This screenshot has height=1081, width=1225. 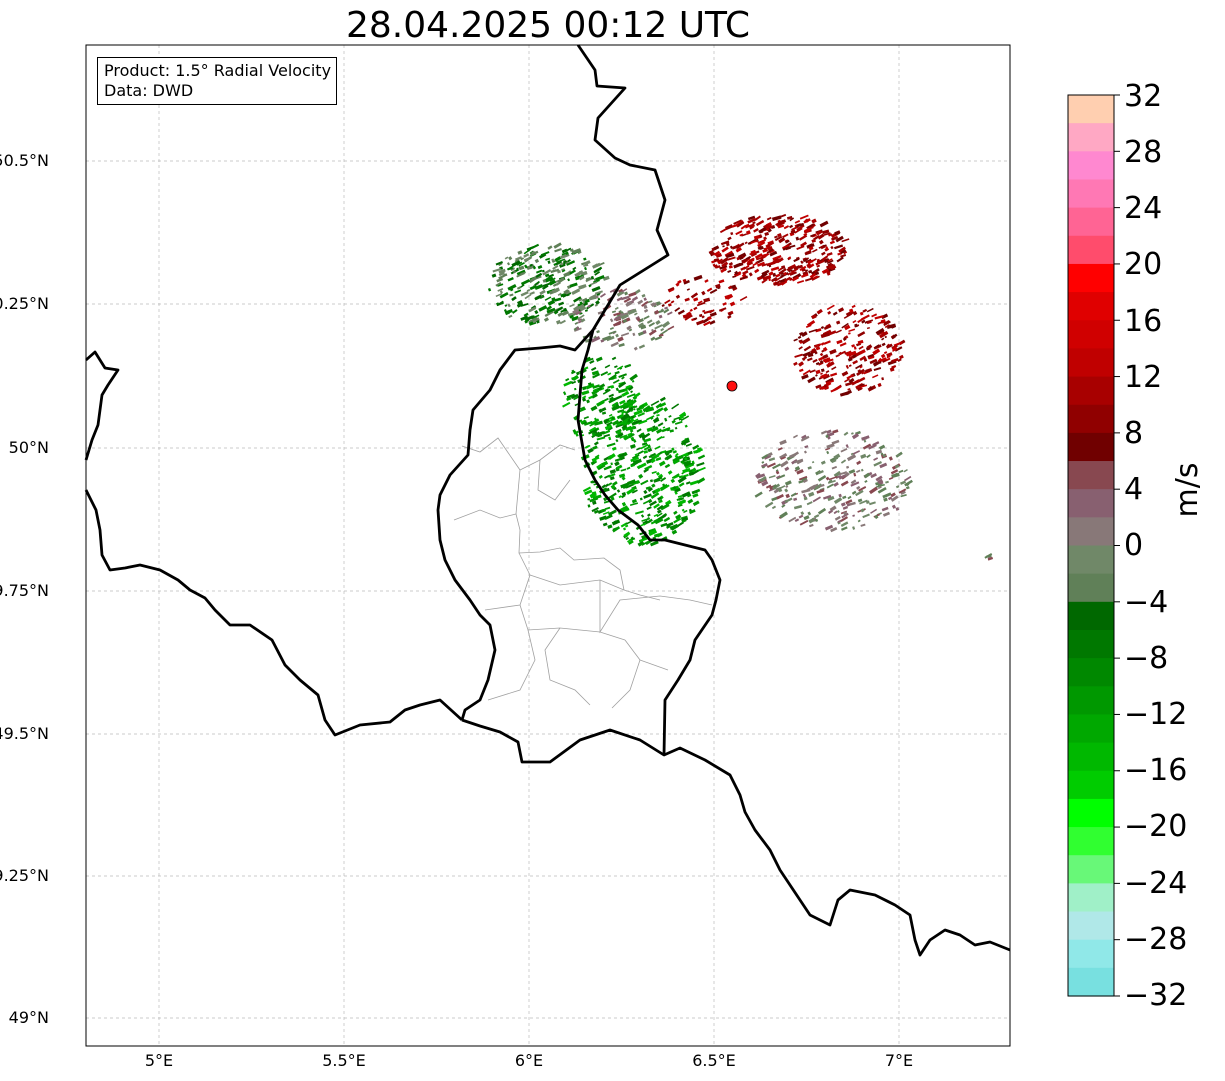 I want to click on info-box: Product: 1.5° Radial Velocity Data: DWD, so click(x=217, y=81).